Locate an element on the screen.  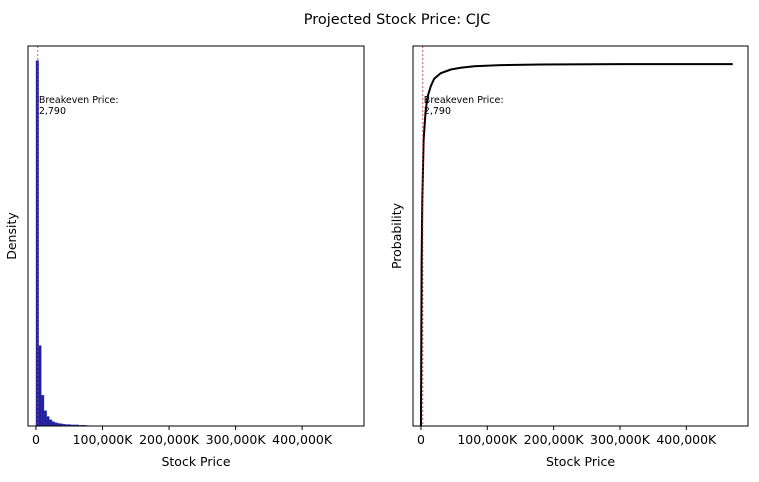
breakeven-label-left: Breakeven Price: 2,790 is located at coordinates (80, 106).